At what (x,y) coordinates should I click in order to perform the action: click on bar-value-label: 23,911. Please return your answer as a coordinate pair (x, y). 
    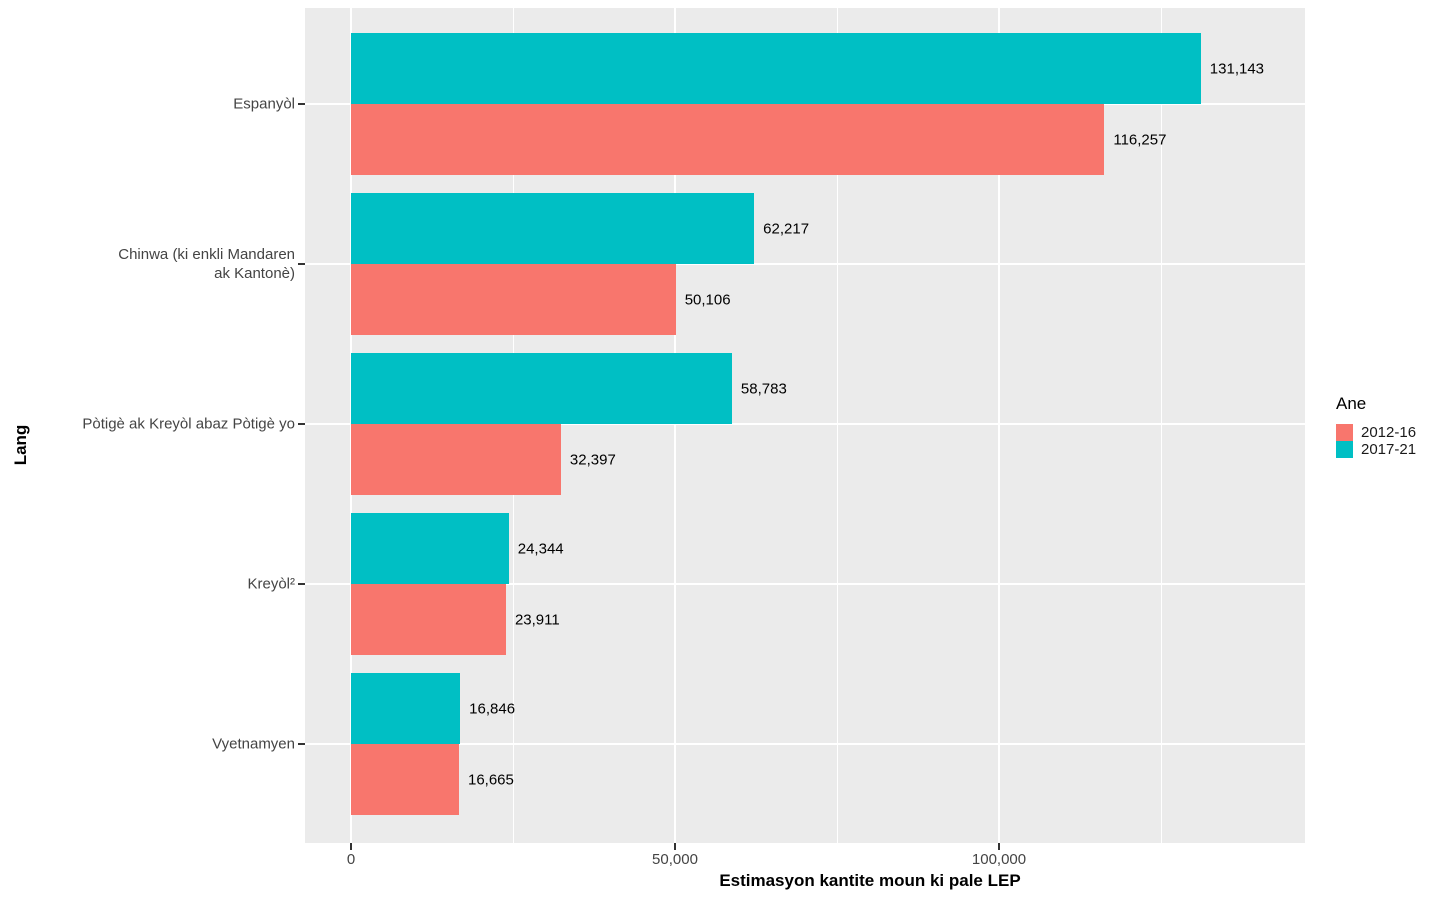
    Looking at the image, I should click on (537, 619).